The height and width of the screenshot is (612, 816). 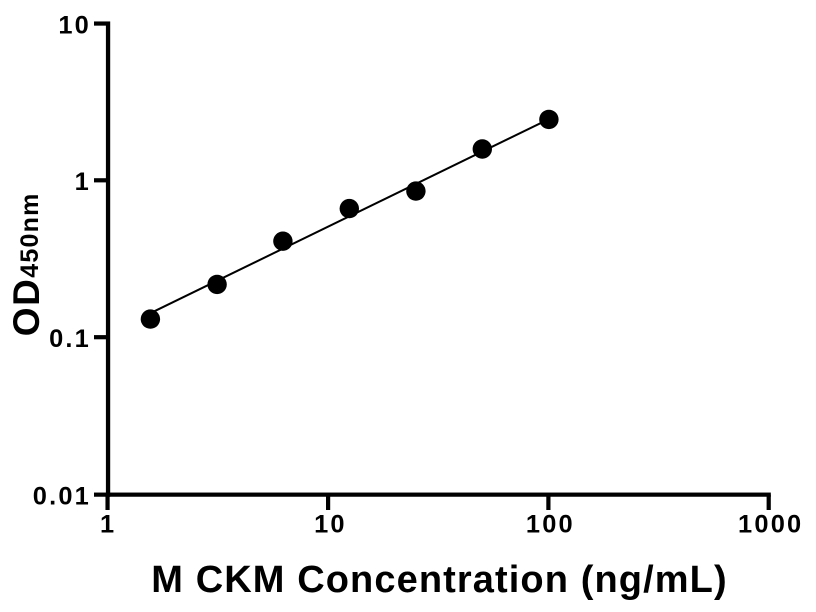 What do you see at coordinates (770, 525) in the screenshot?
I see `svg-text: 1000` at bounding box center [770, 525].